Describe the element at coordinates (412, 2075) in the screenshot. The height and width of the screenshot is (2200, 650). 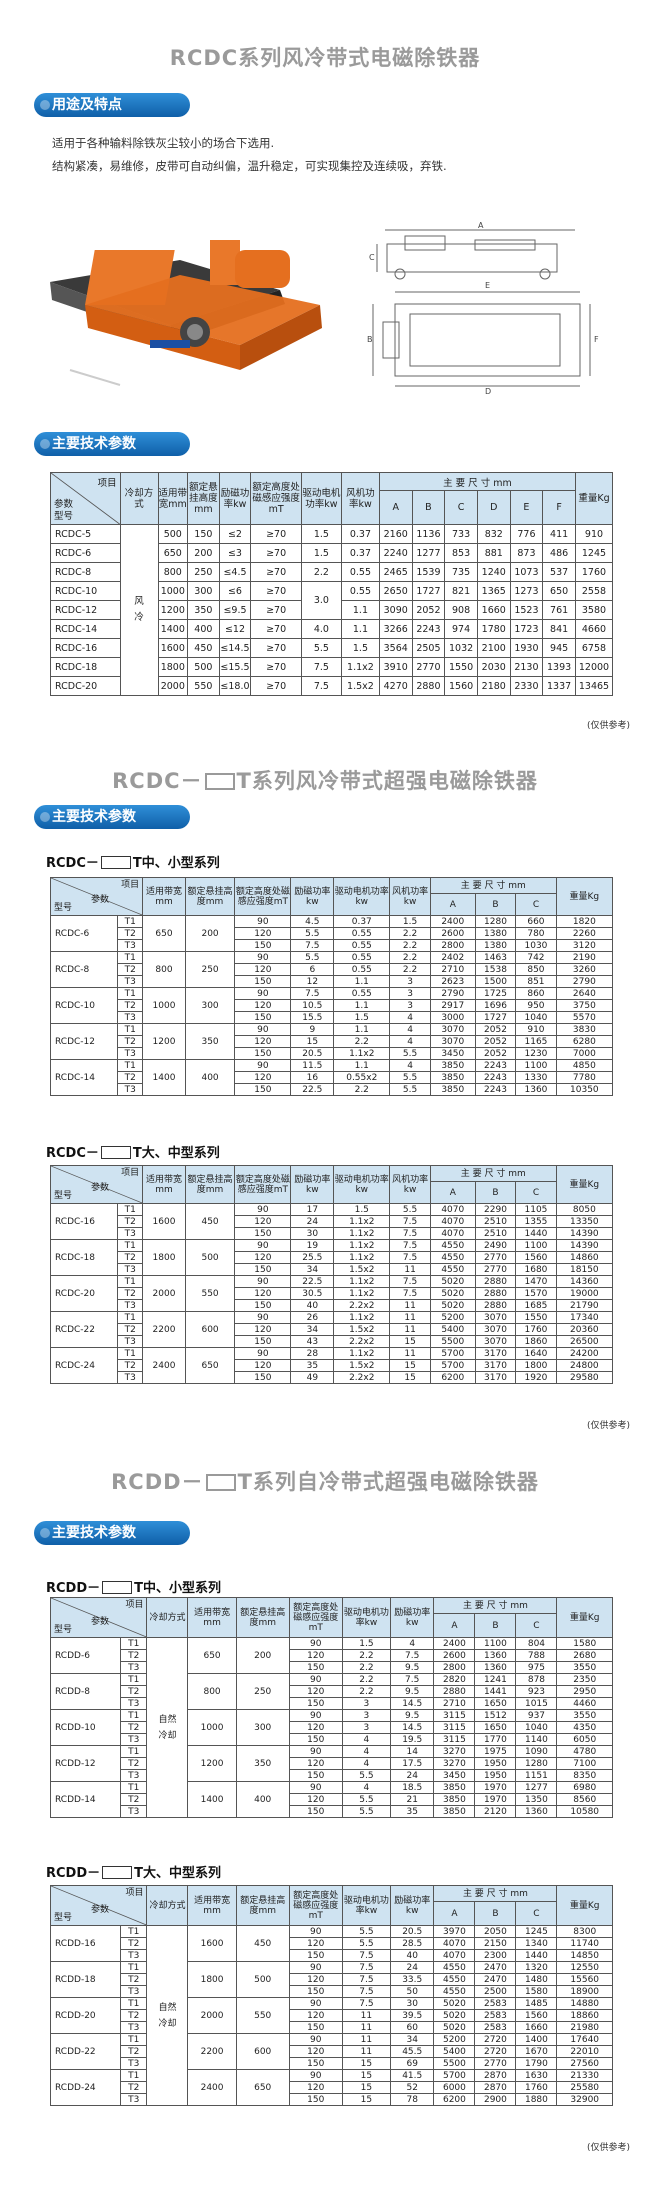
I see `cell-value: 41.5` at that location.